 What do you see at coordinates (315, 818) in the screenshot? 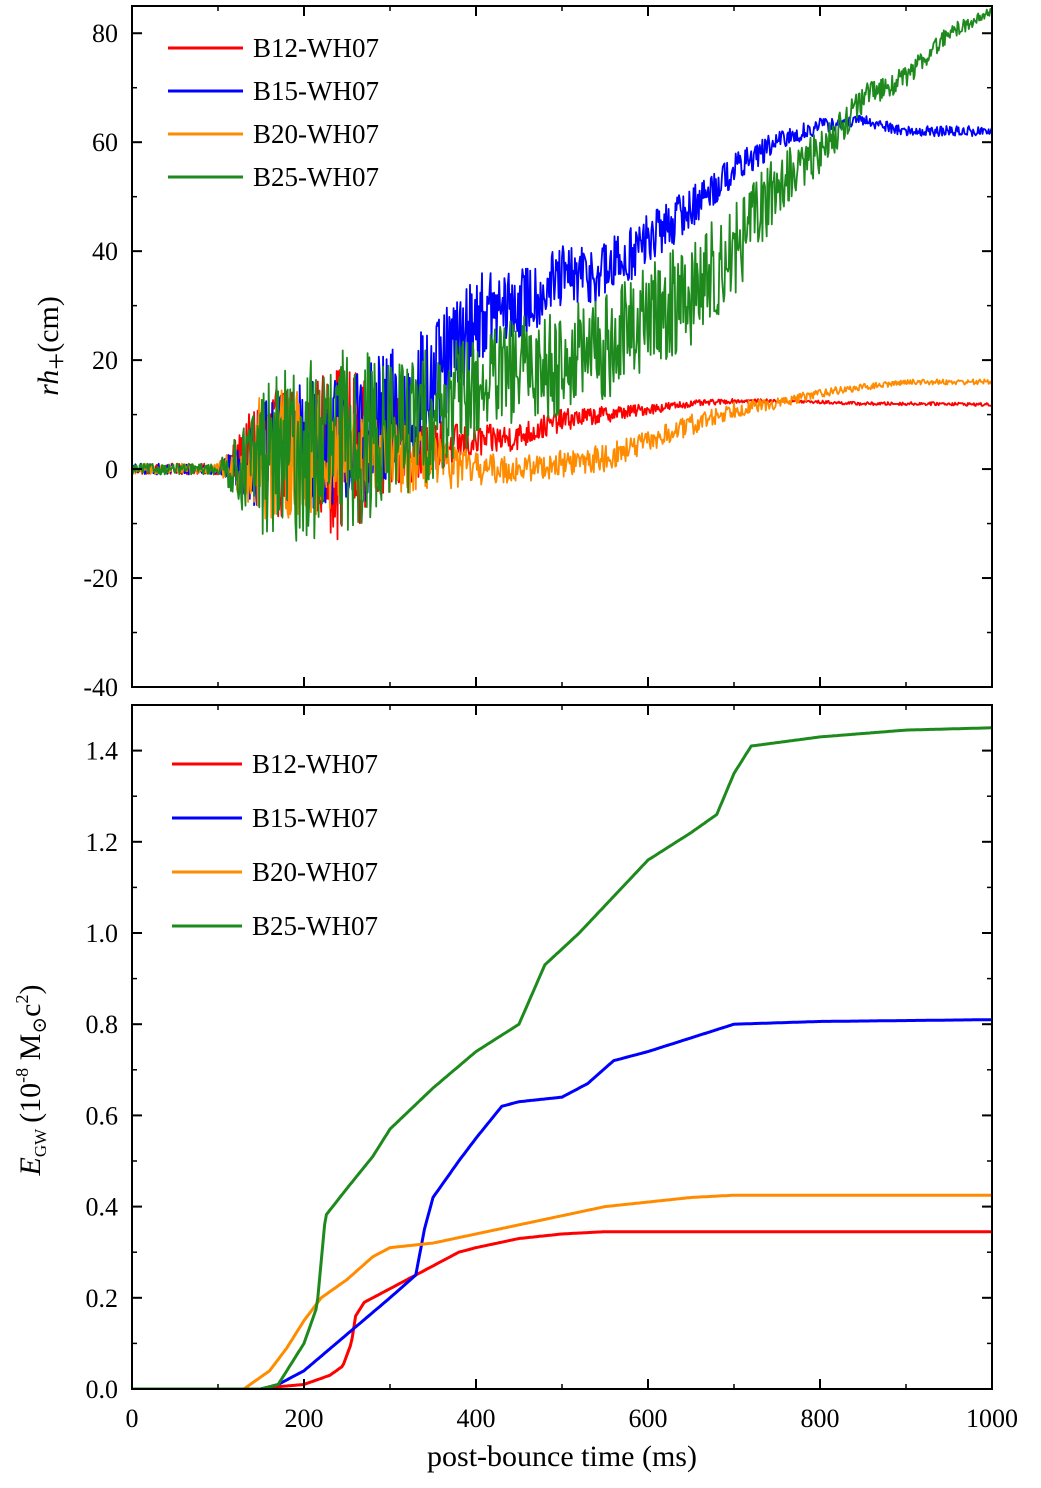
I see `bottom-legend-label-b15-wh07: B15-WH07` at bounding box center [315, 818].